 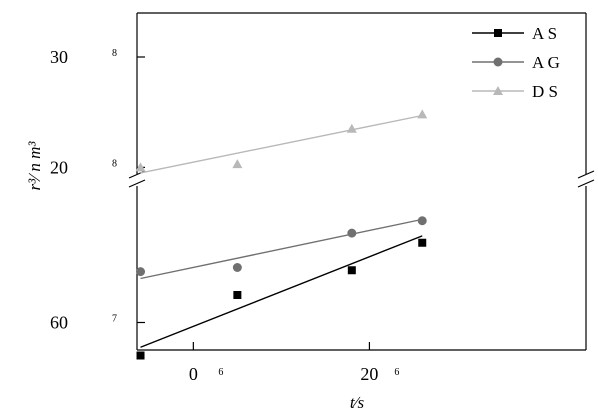 I want to click on axis-break, so click(x=361, y=179).